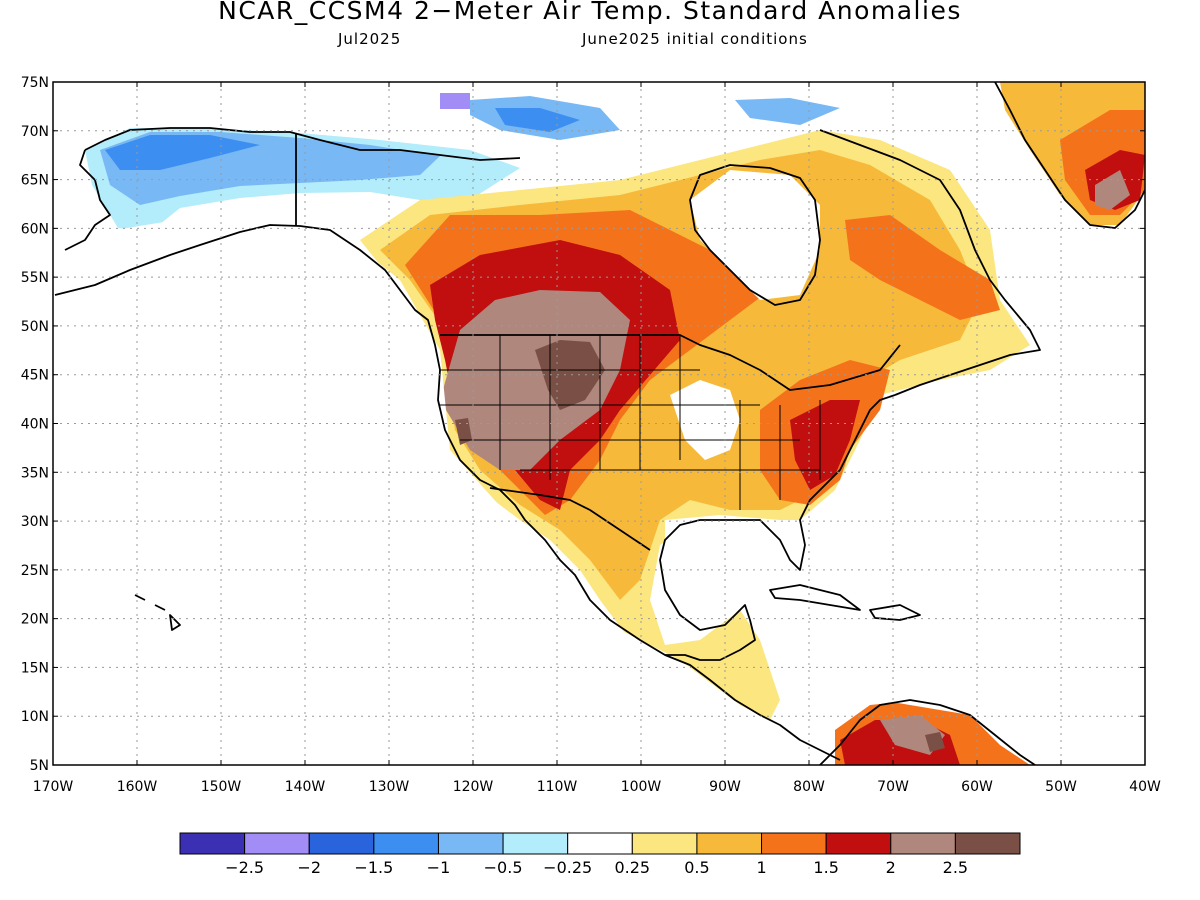  What do you see at coordinates (35, 376) in the screenshot?
I see `lat-label: 45N` at bounding box center [35, 376].